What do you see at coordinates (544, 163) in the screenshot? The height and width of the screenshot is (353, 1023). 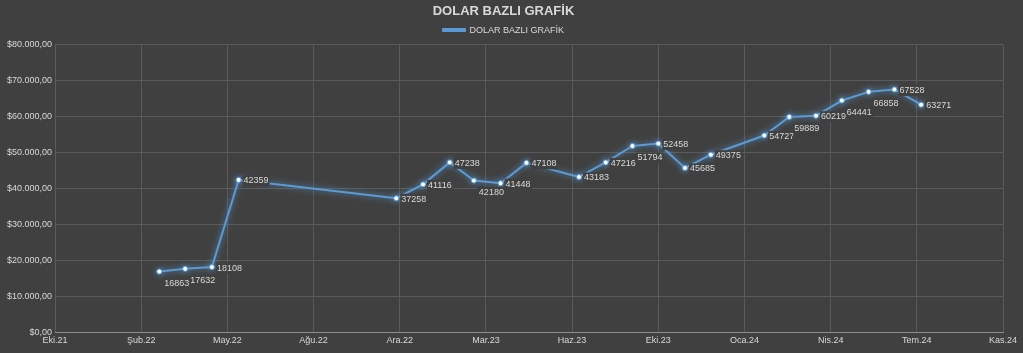 I see `data-label: 47108` at bounding box center [544, 163].